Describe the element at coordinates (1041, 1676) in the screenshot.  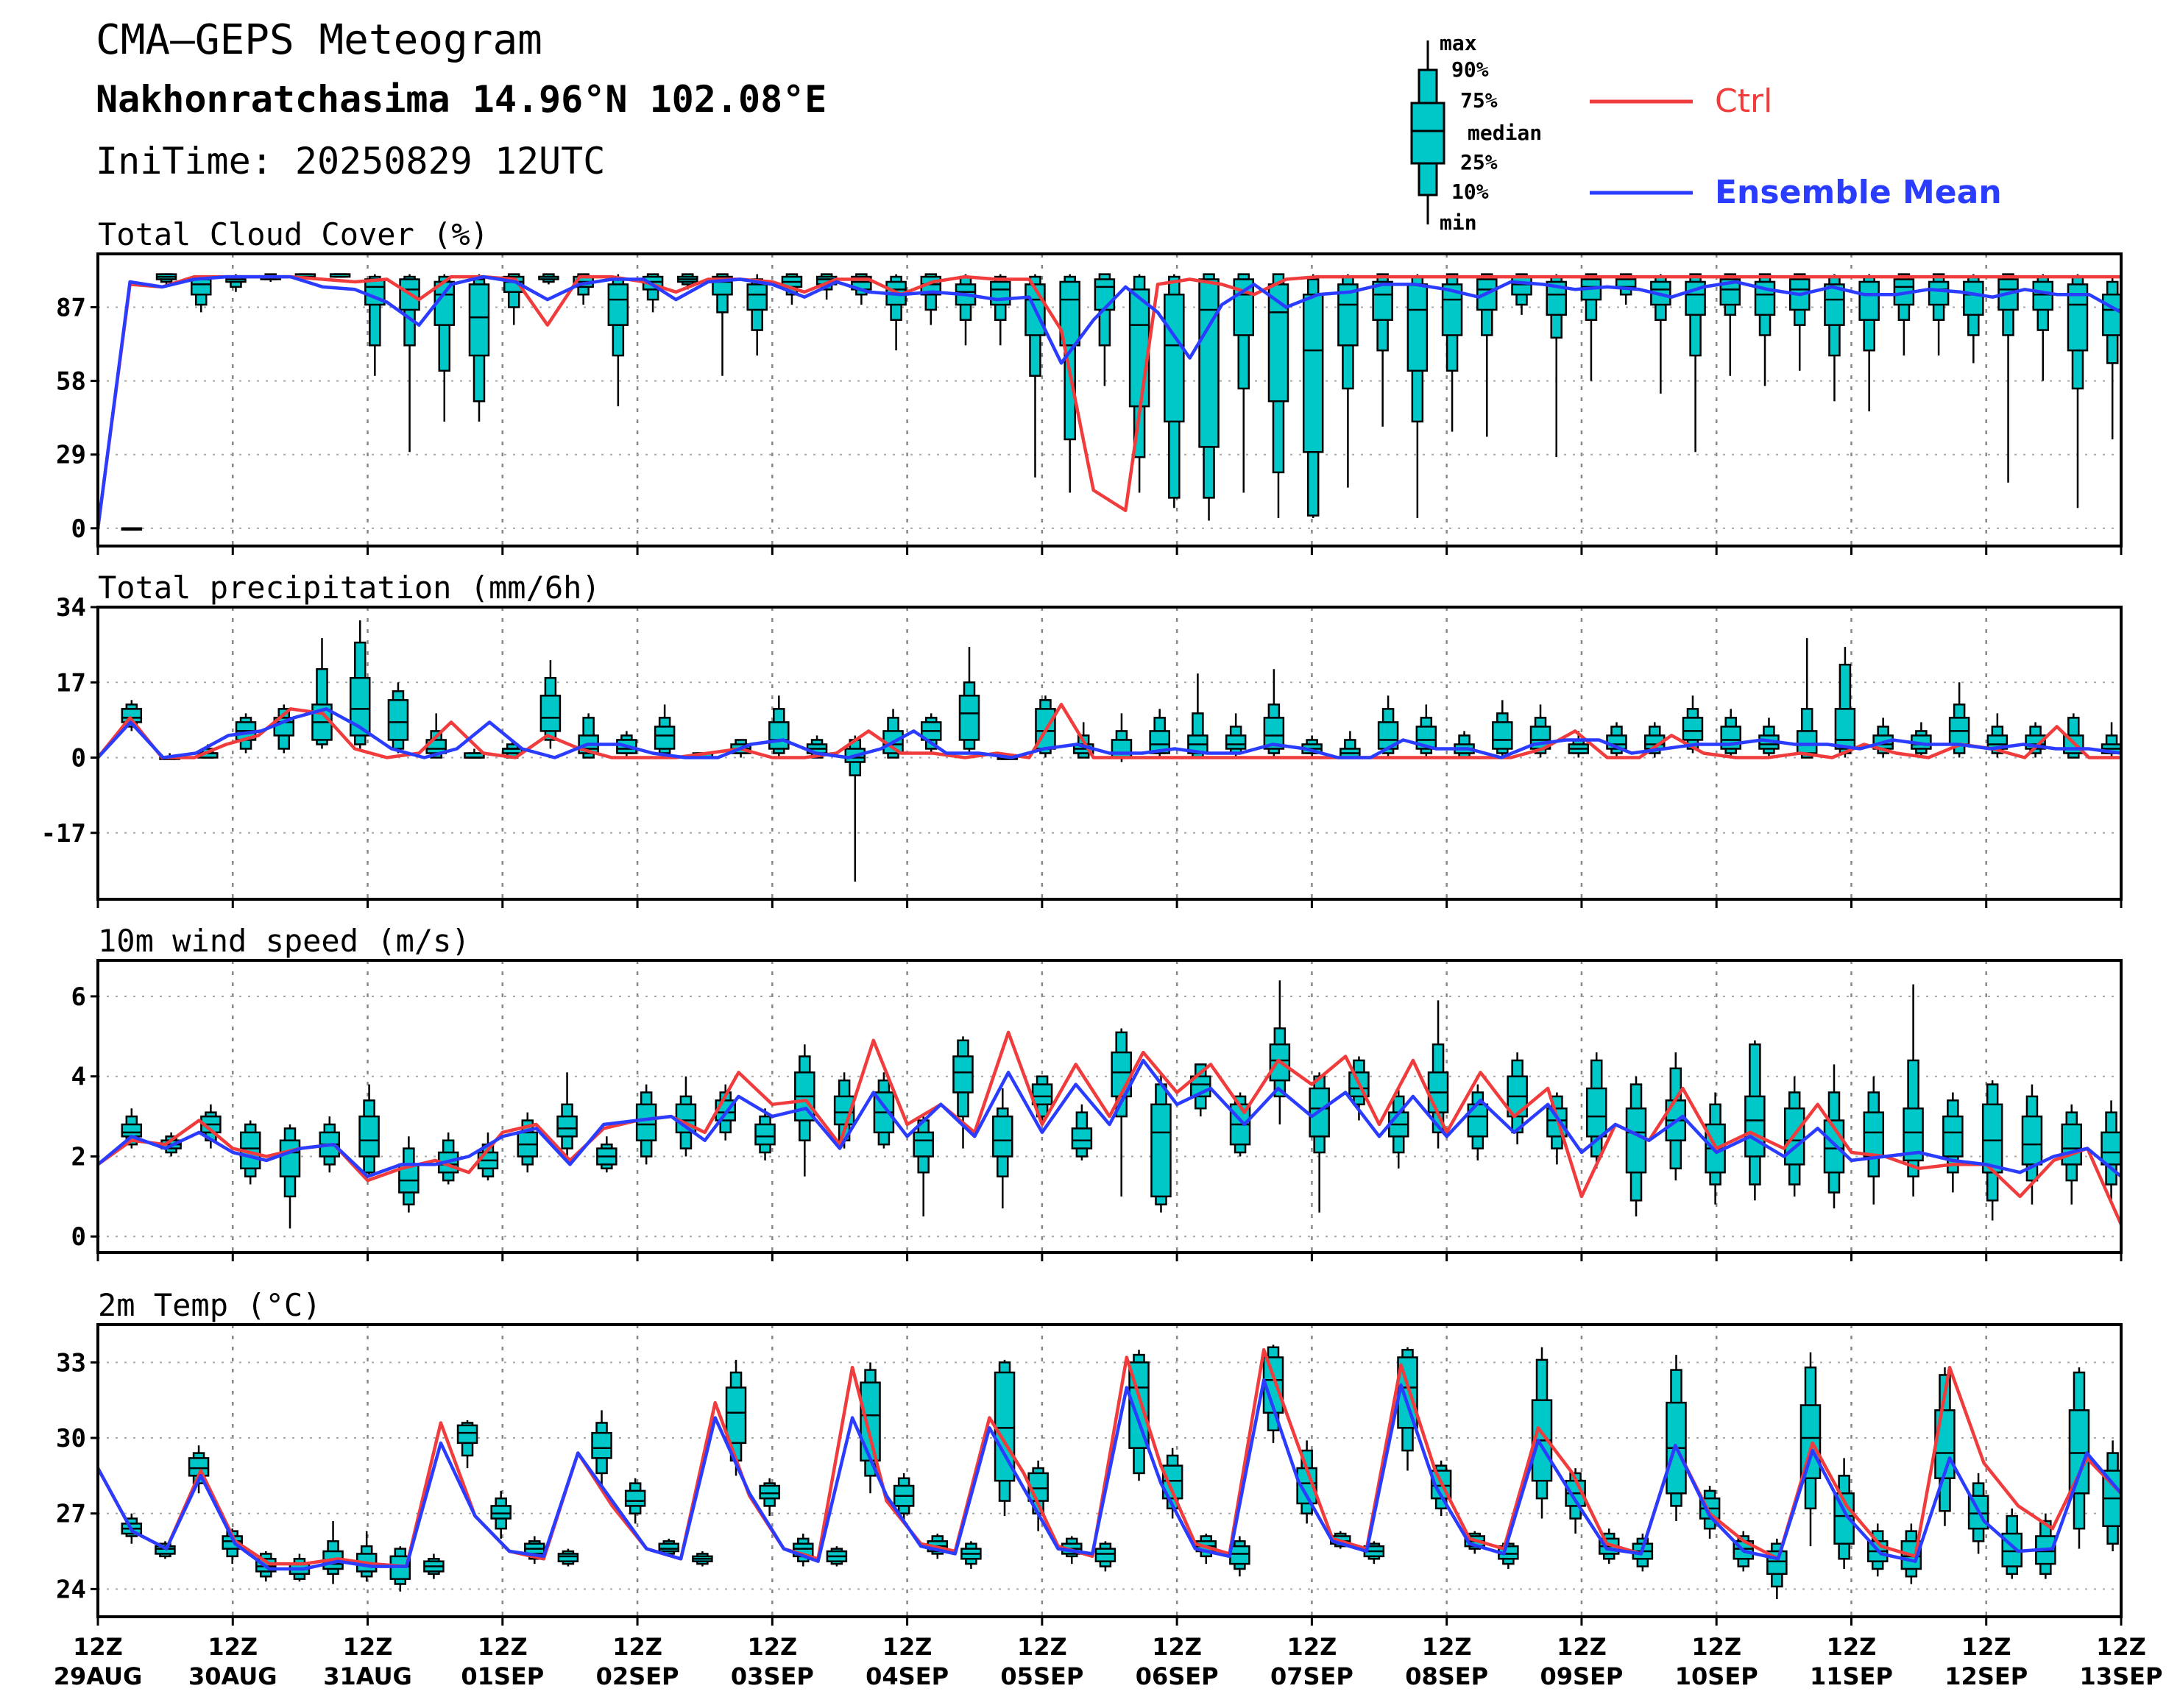
I see `x-tick-date: 05SEP` at that location.